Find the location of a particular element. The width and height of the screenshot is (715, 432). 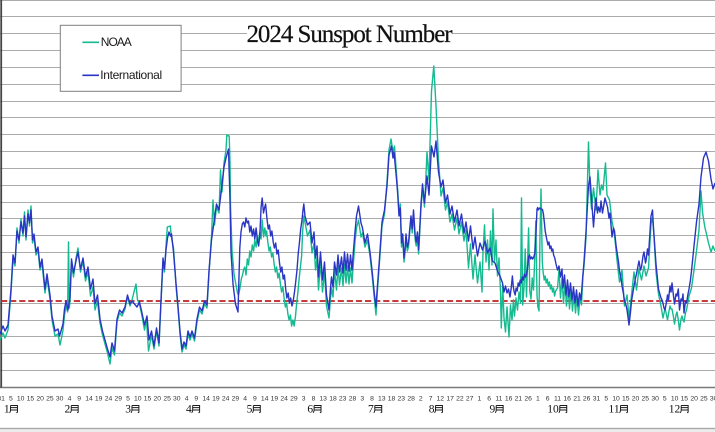

svg-text: 22 is located at coordinates (460, 399).